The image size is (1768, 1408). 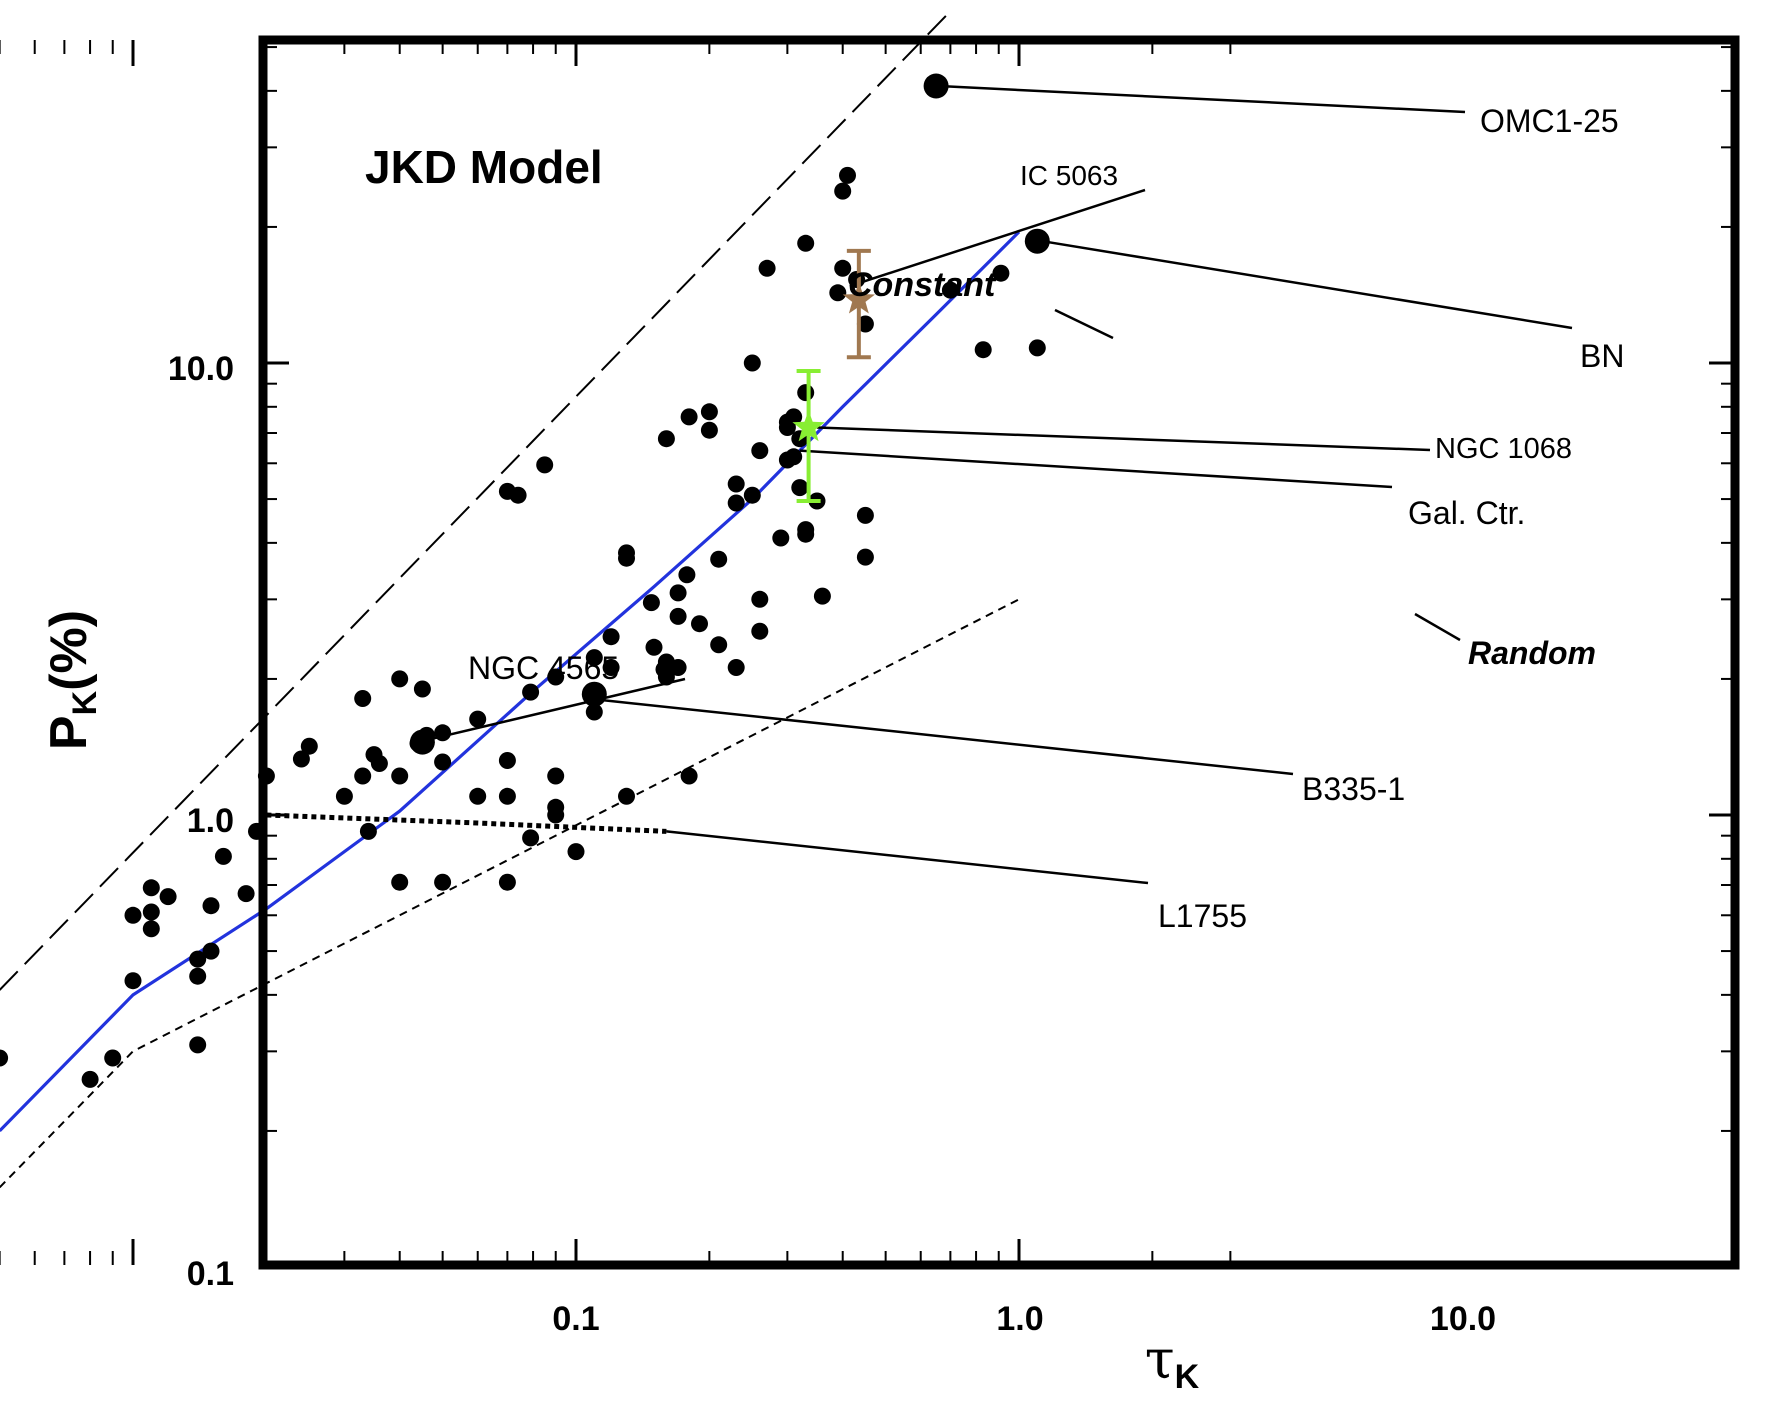 What do you see at coordinates (997, 238) in the screenshot?
I see `leader-ic5063` at bounding box center [997, 238].